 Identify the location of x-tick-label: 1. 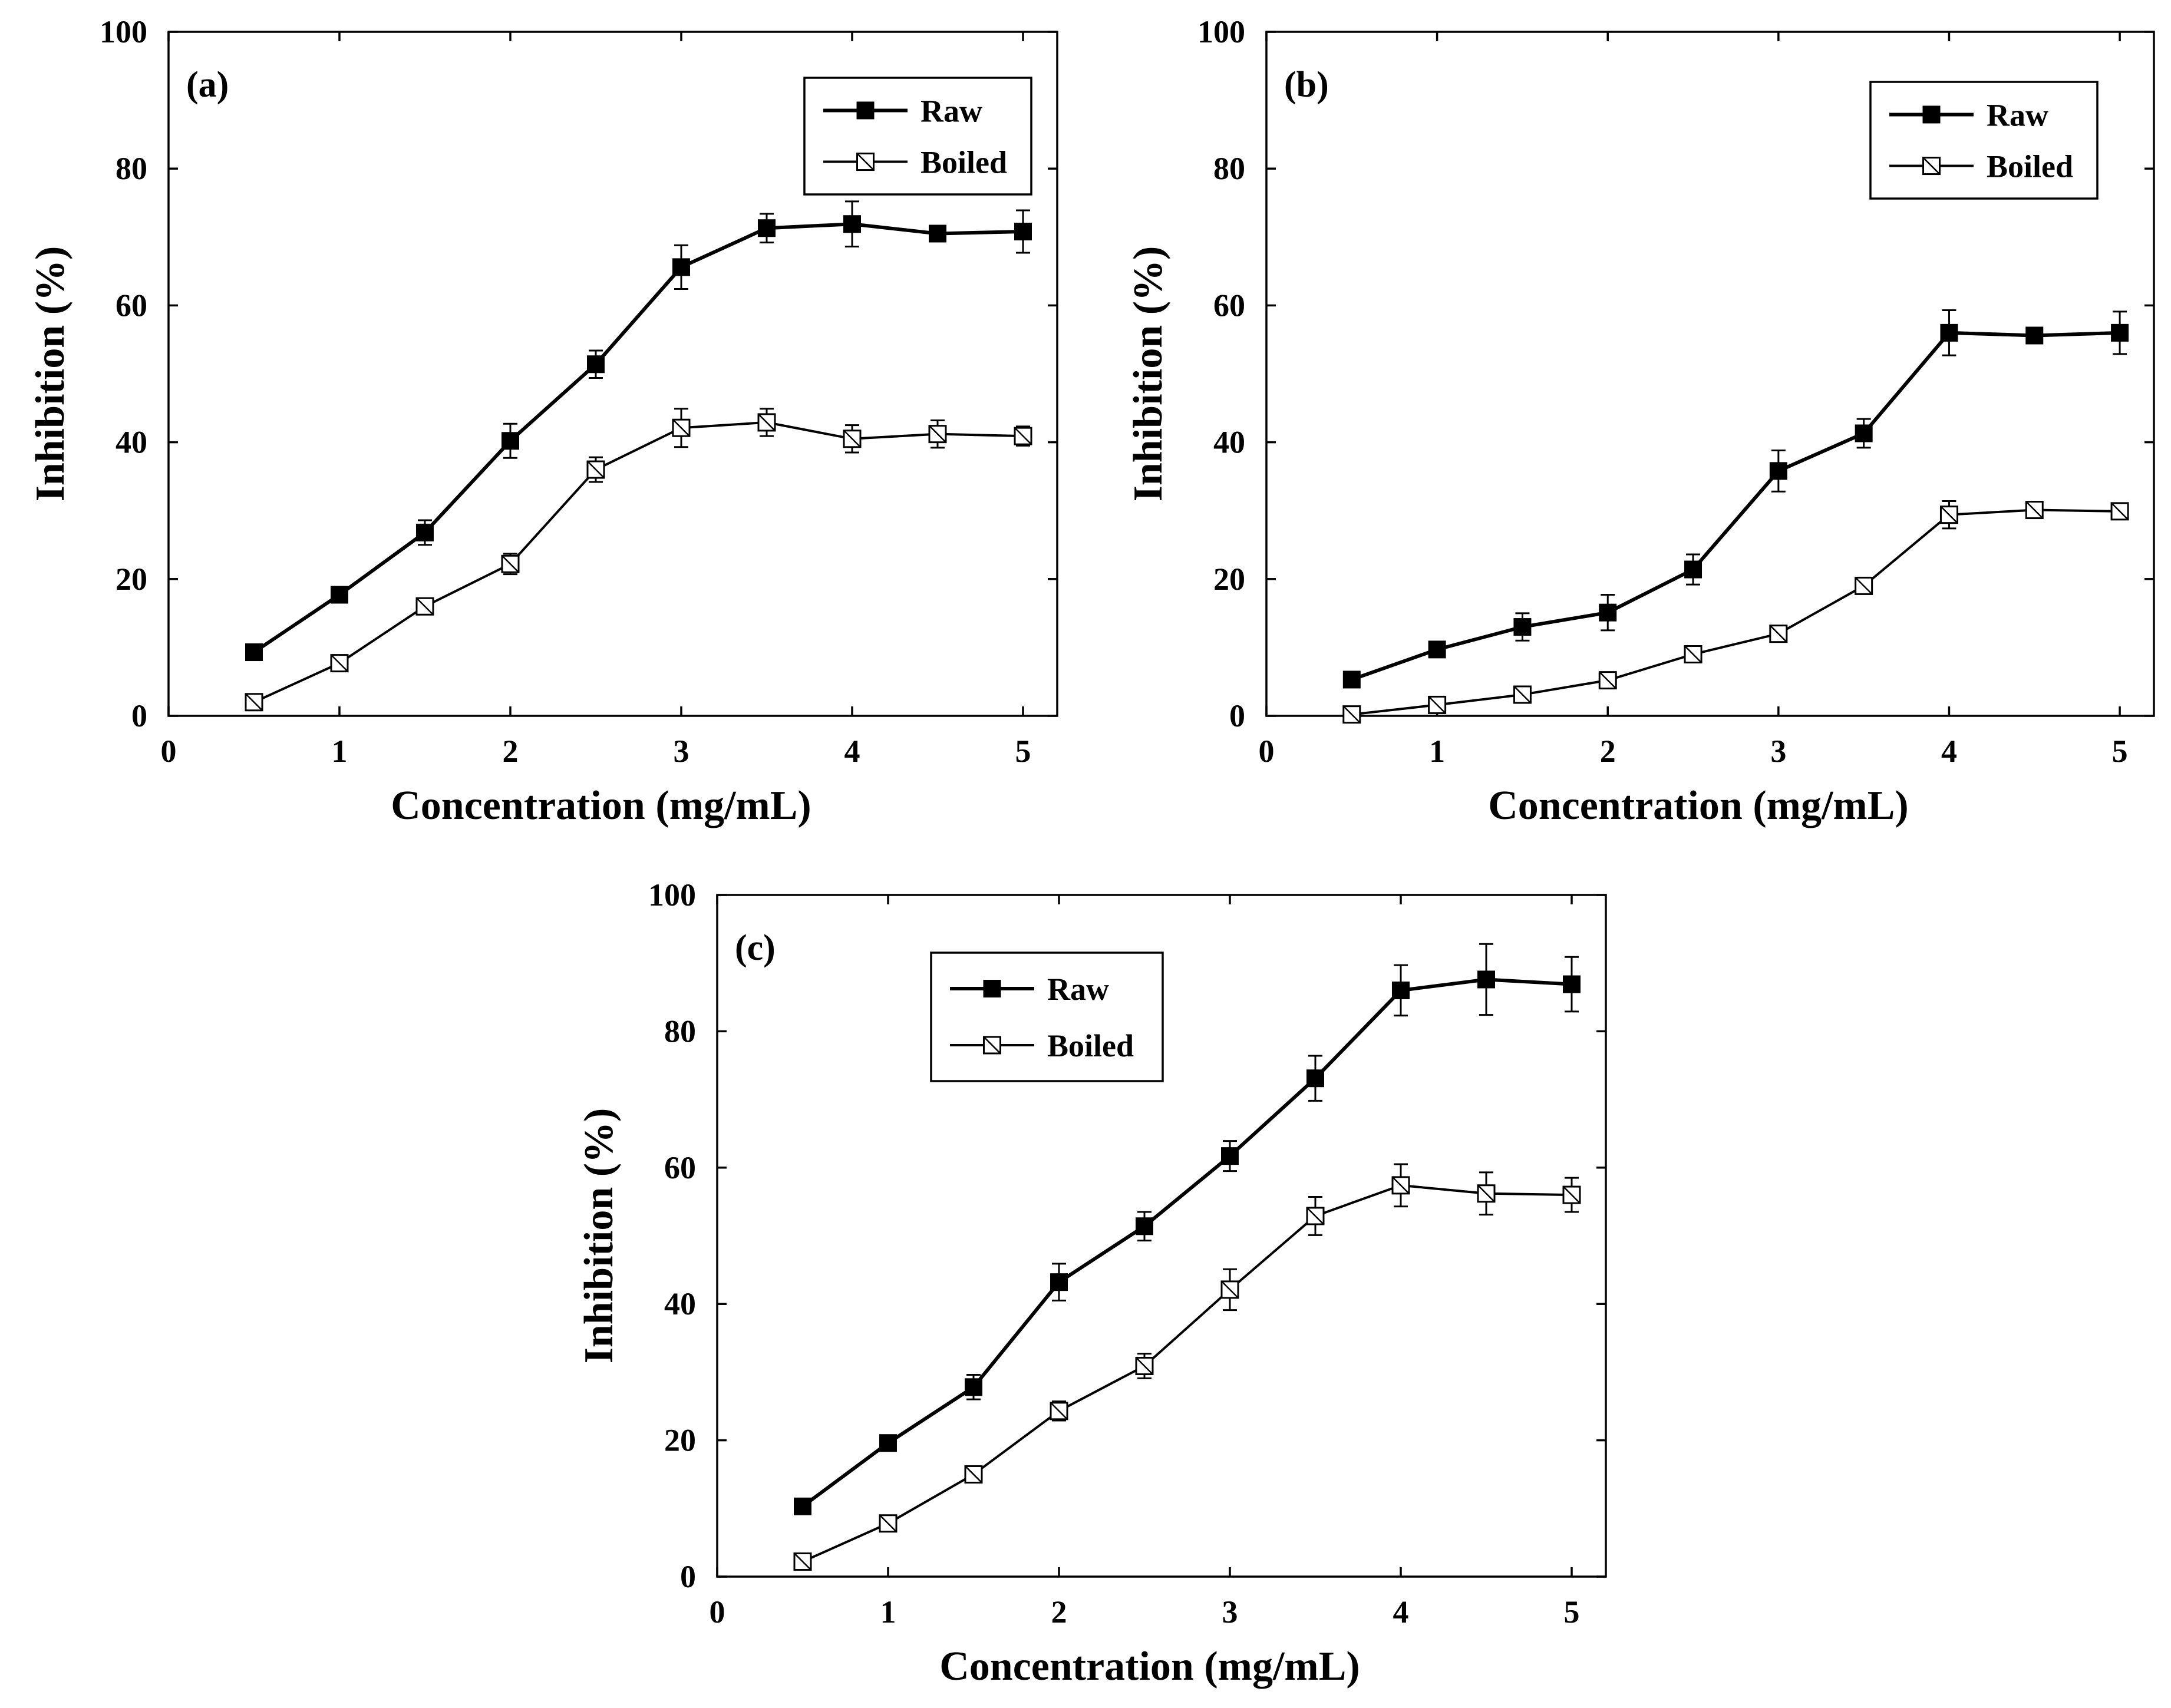
(340, 752).